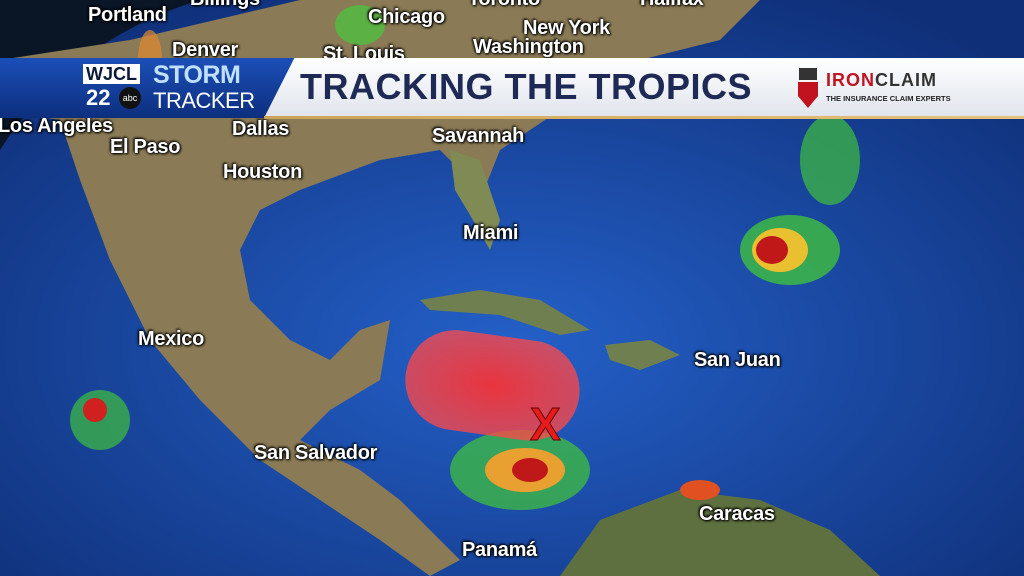 This screenshot has height=576, width=1024. I want to click on title-bar, so click(644, 88).